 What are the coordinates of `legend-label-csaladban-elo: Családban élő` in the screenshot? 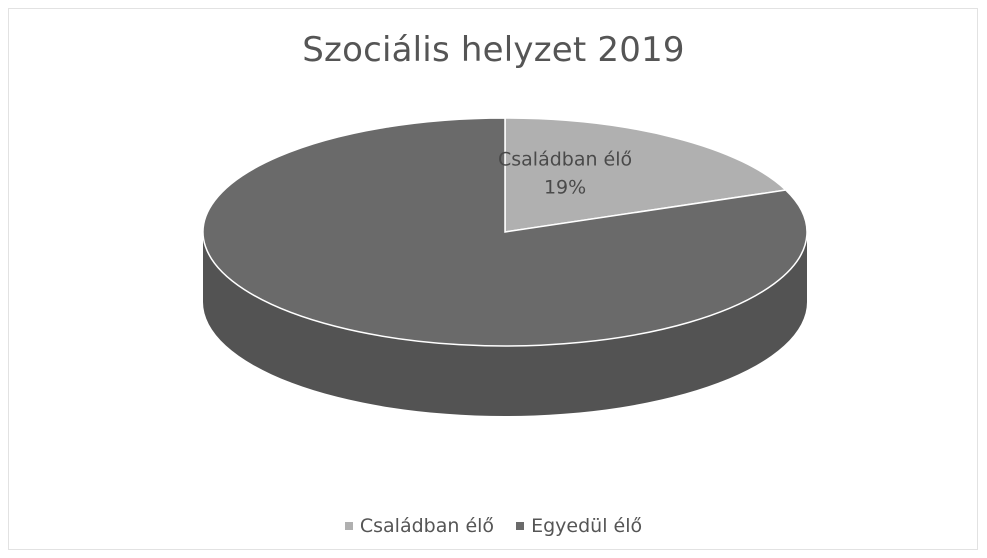 It's located at (427, 526).